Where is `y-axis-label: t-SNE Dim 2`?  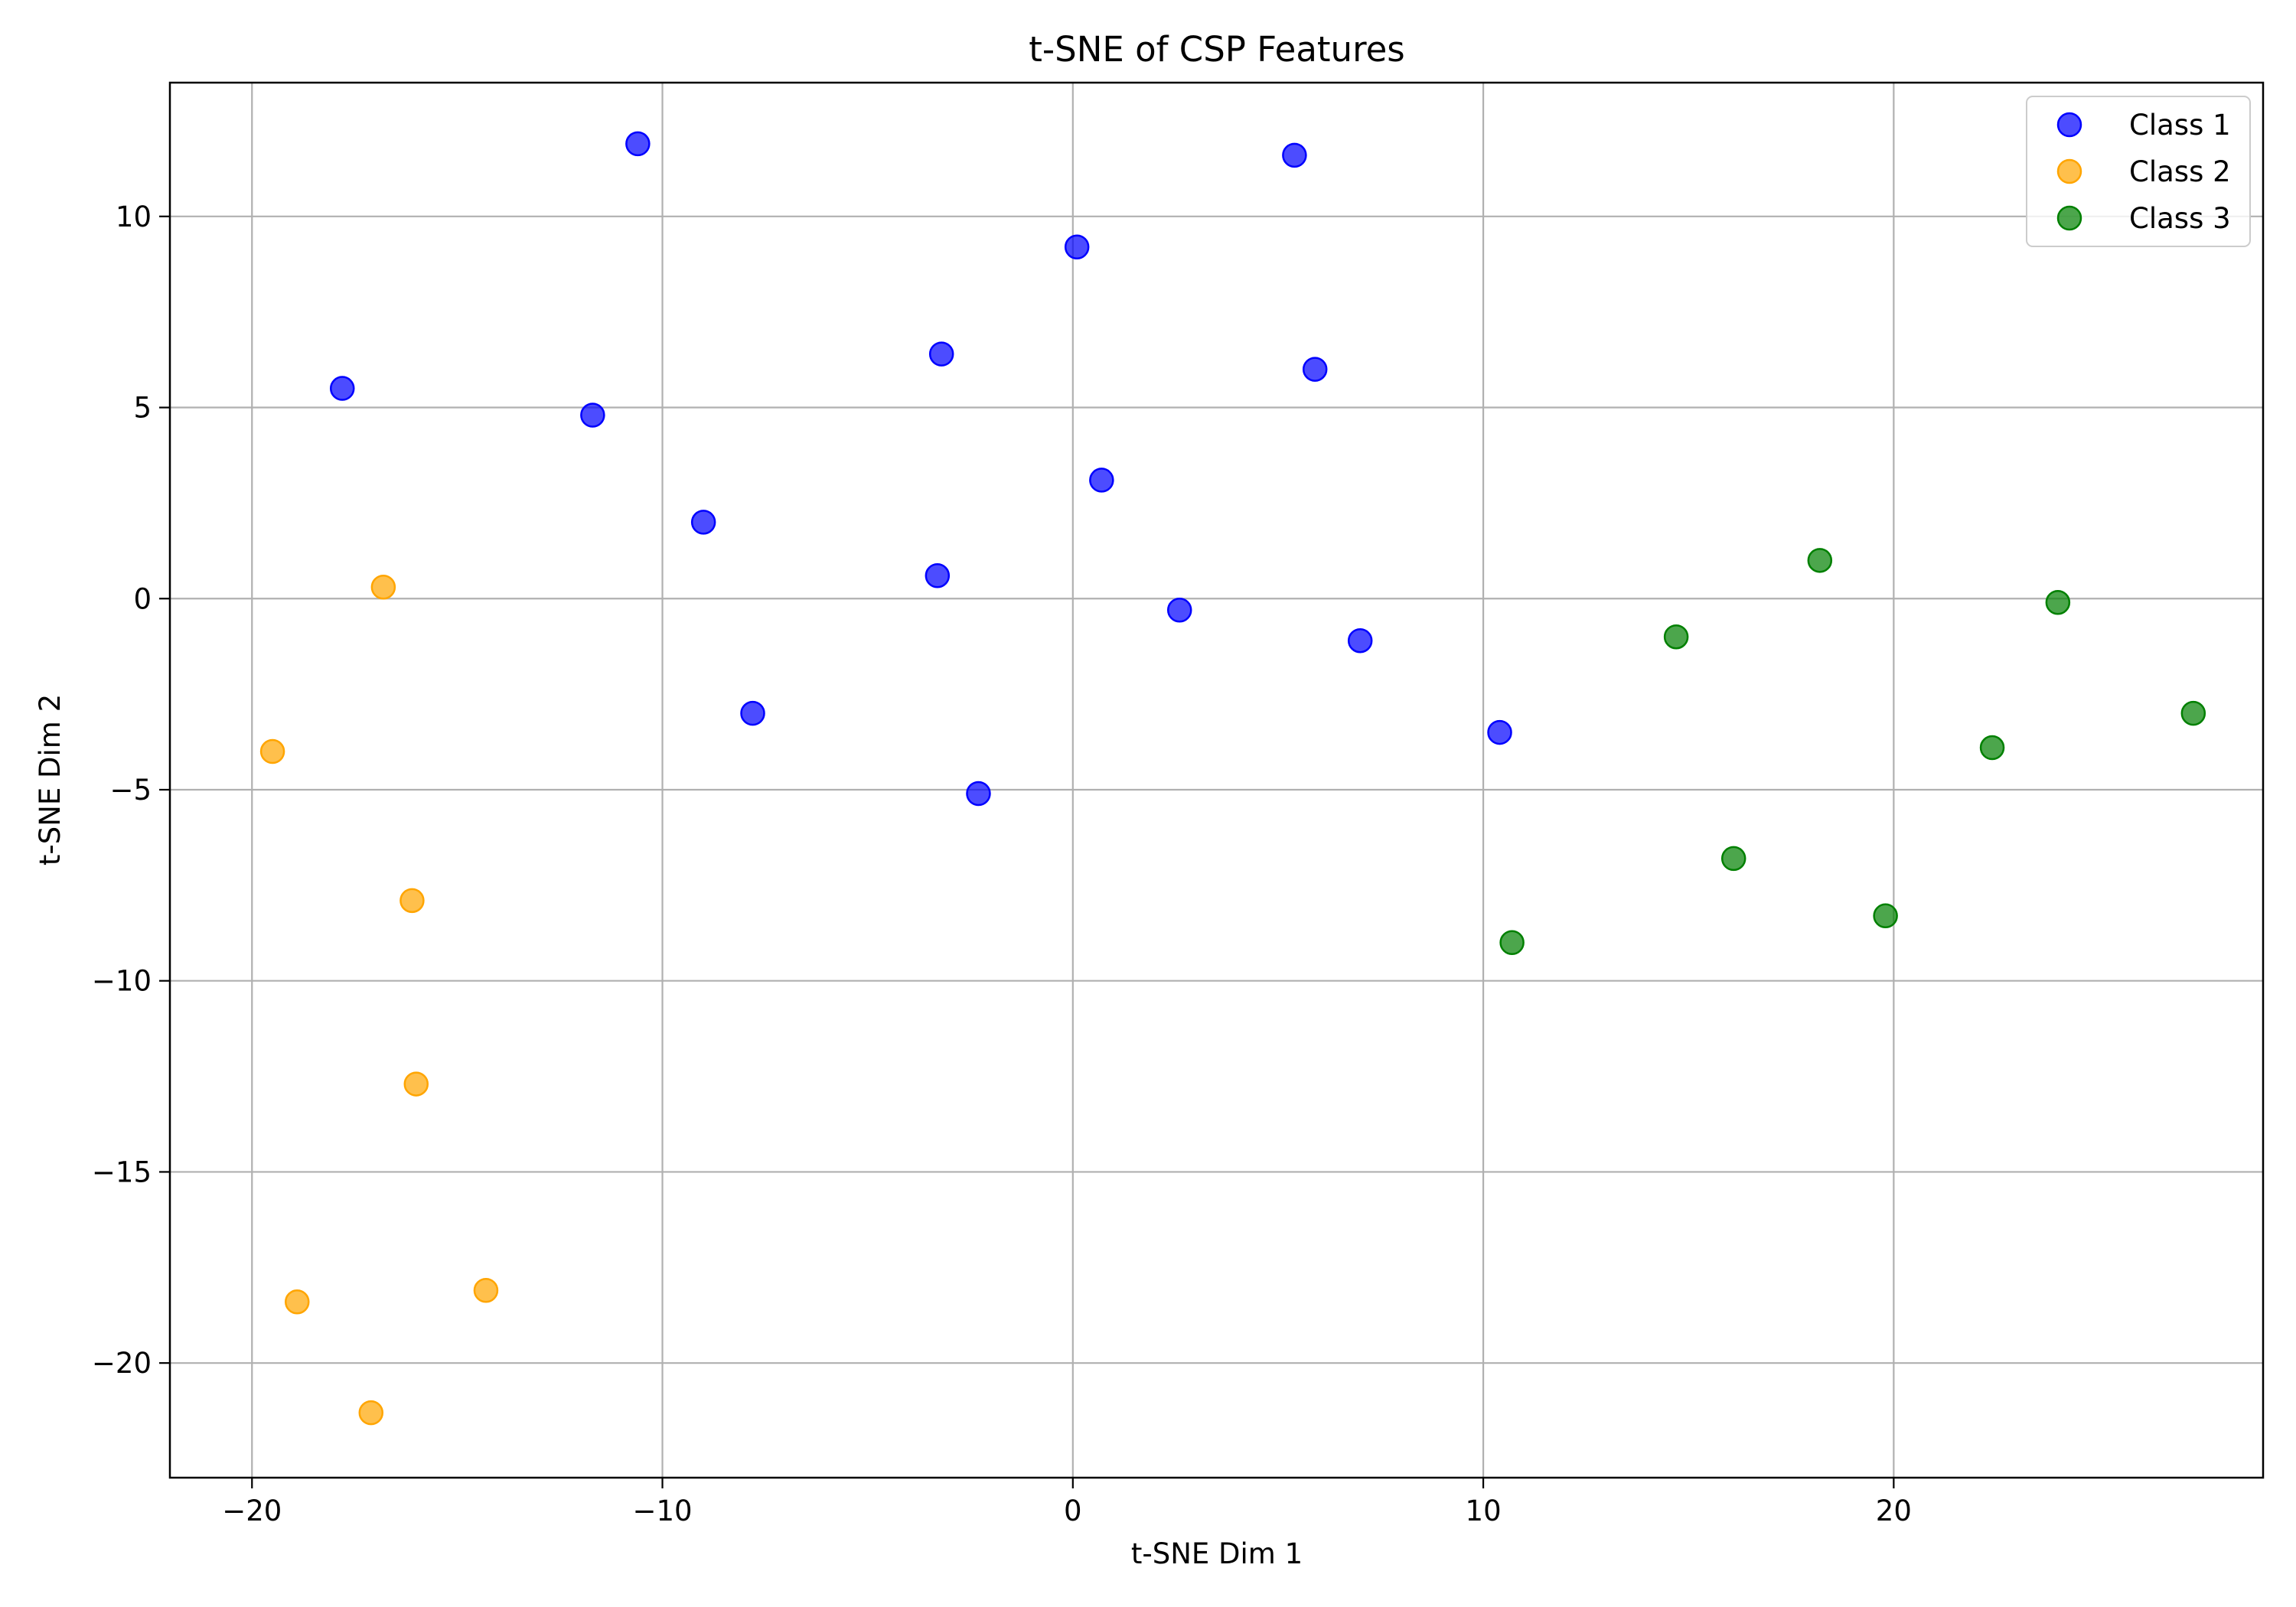 y-axis-label: t-SNE Dim 2 is located at coordinates (50, 779).